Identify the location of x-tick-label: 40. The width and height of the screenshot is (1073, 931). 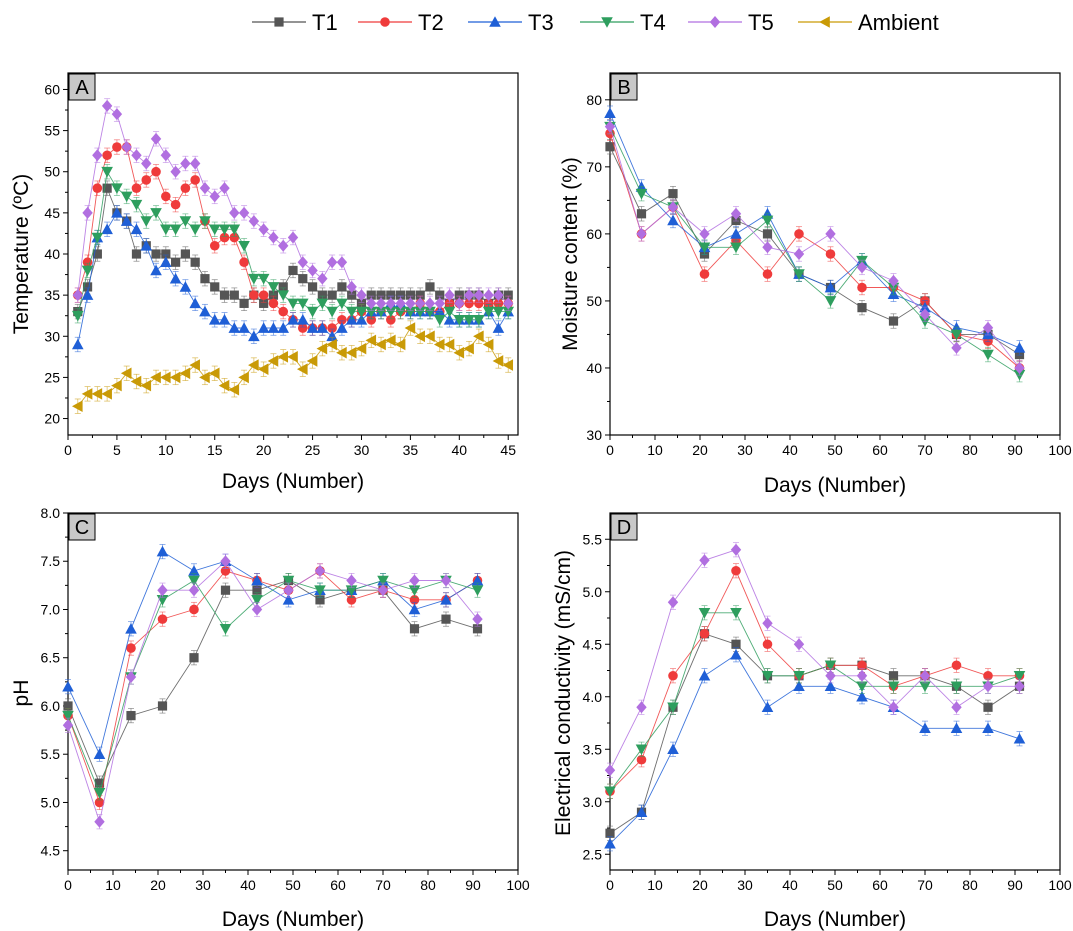
(790, 885).